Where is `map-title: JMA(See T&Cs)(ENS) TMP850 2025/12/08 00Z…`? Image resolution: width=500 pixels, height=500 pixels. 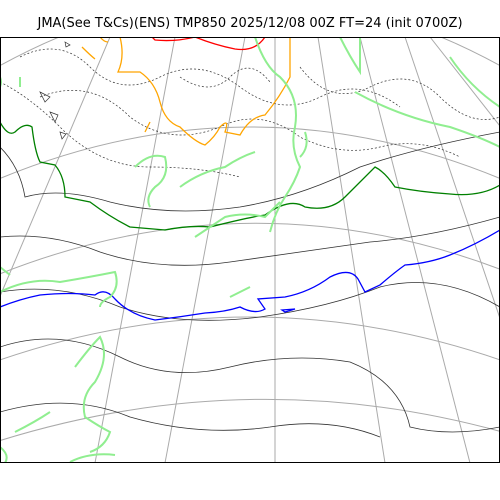
map-title: JMA(See T&Cs)(ENS) TMP850 2025/12/08 00Z… is located at coordinates (250, 23).